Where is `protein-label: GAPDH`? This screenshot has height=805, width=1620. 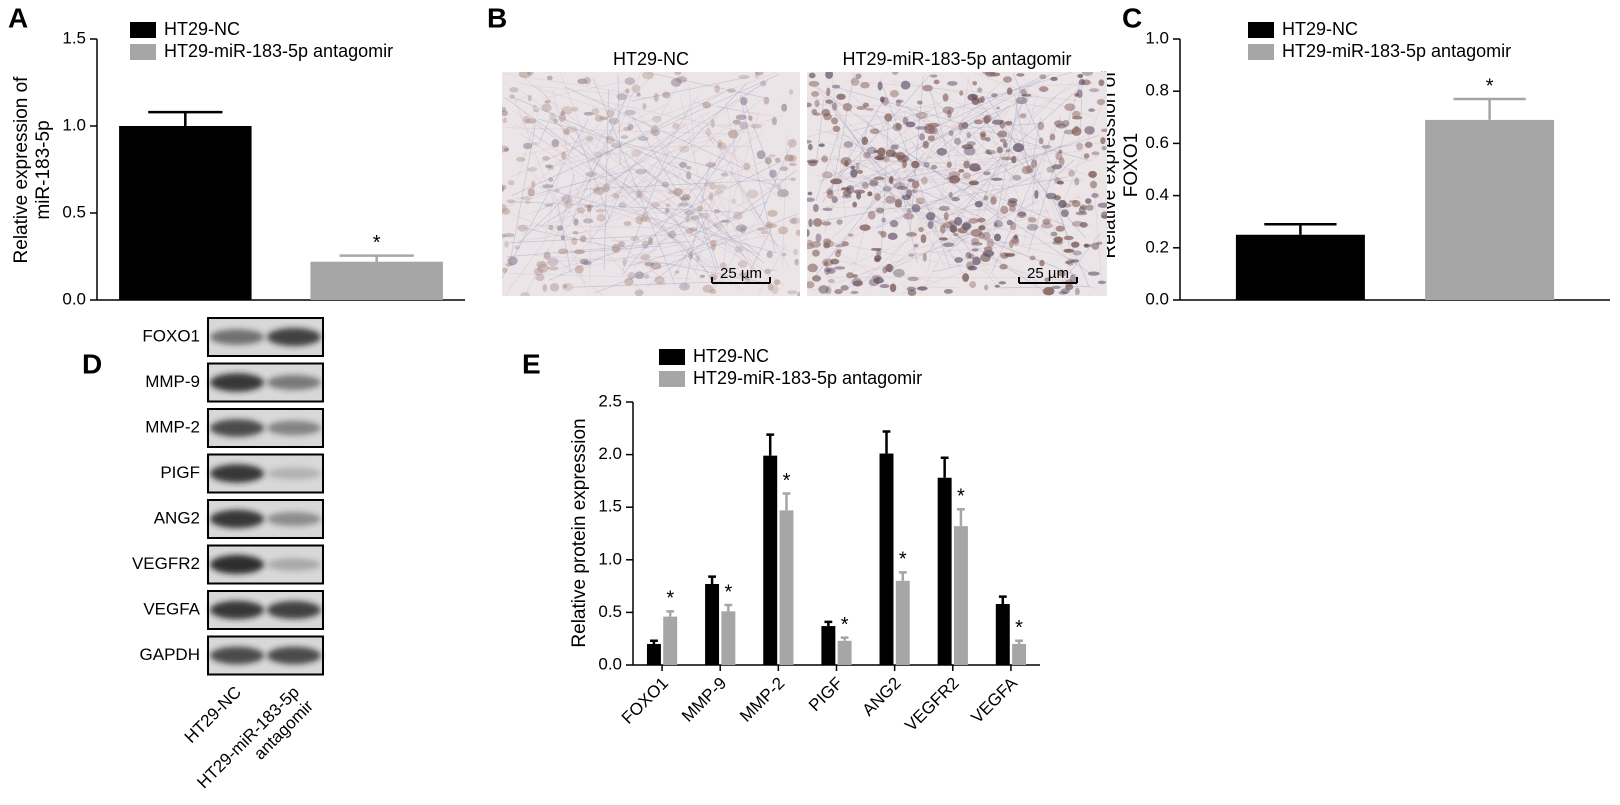
protein-label: GAPDH is located at coordinates (170, 654).